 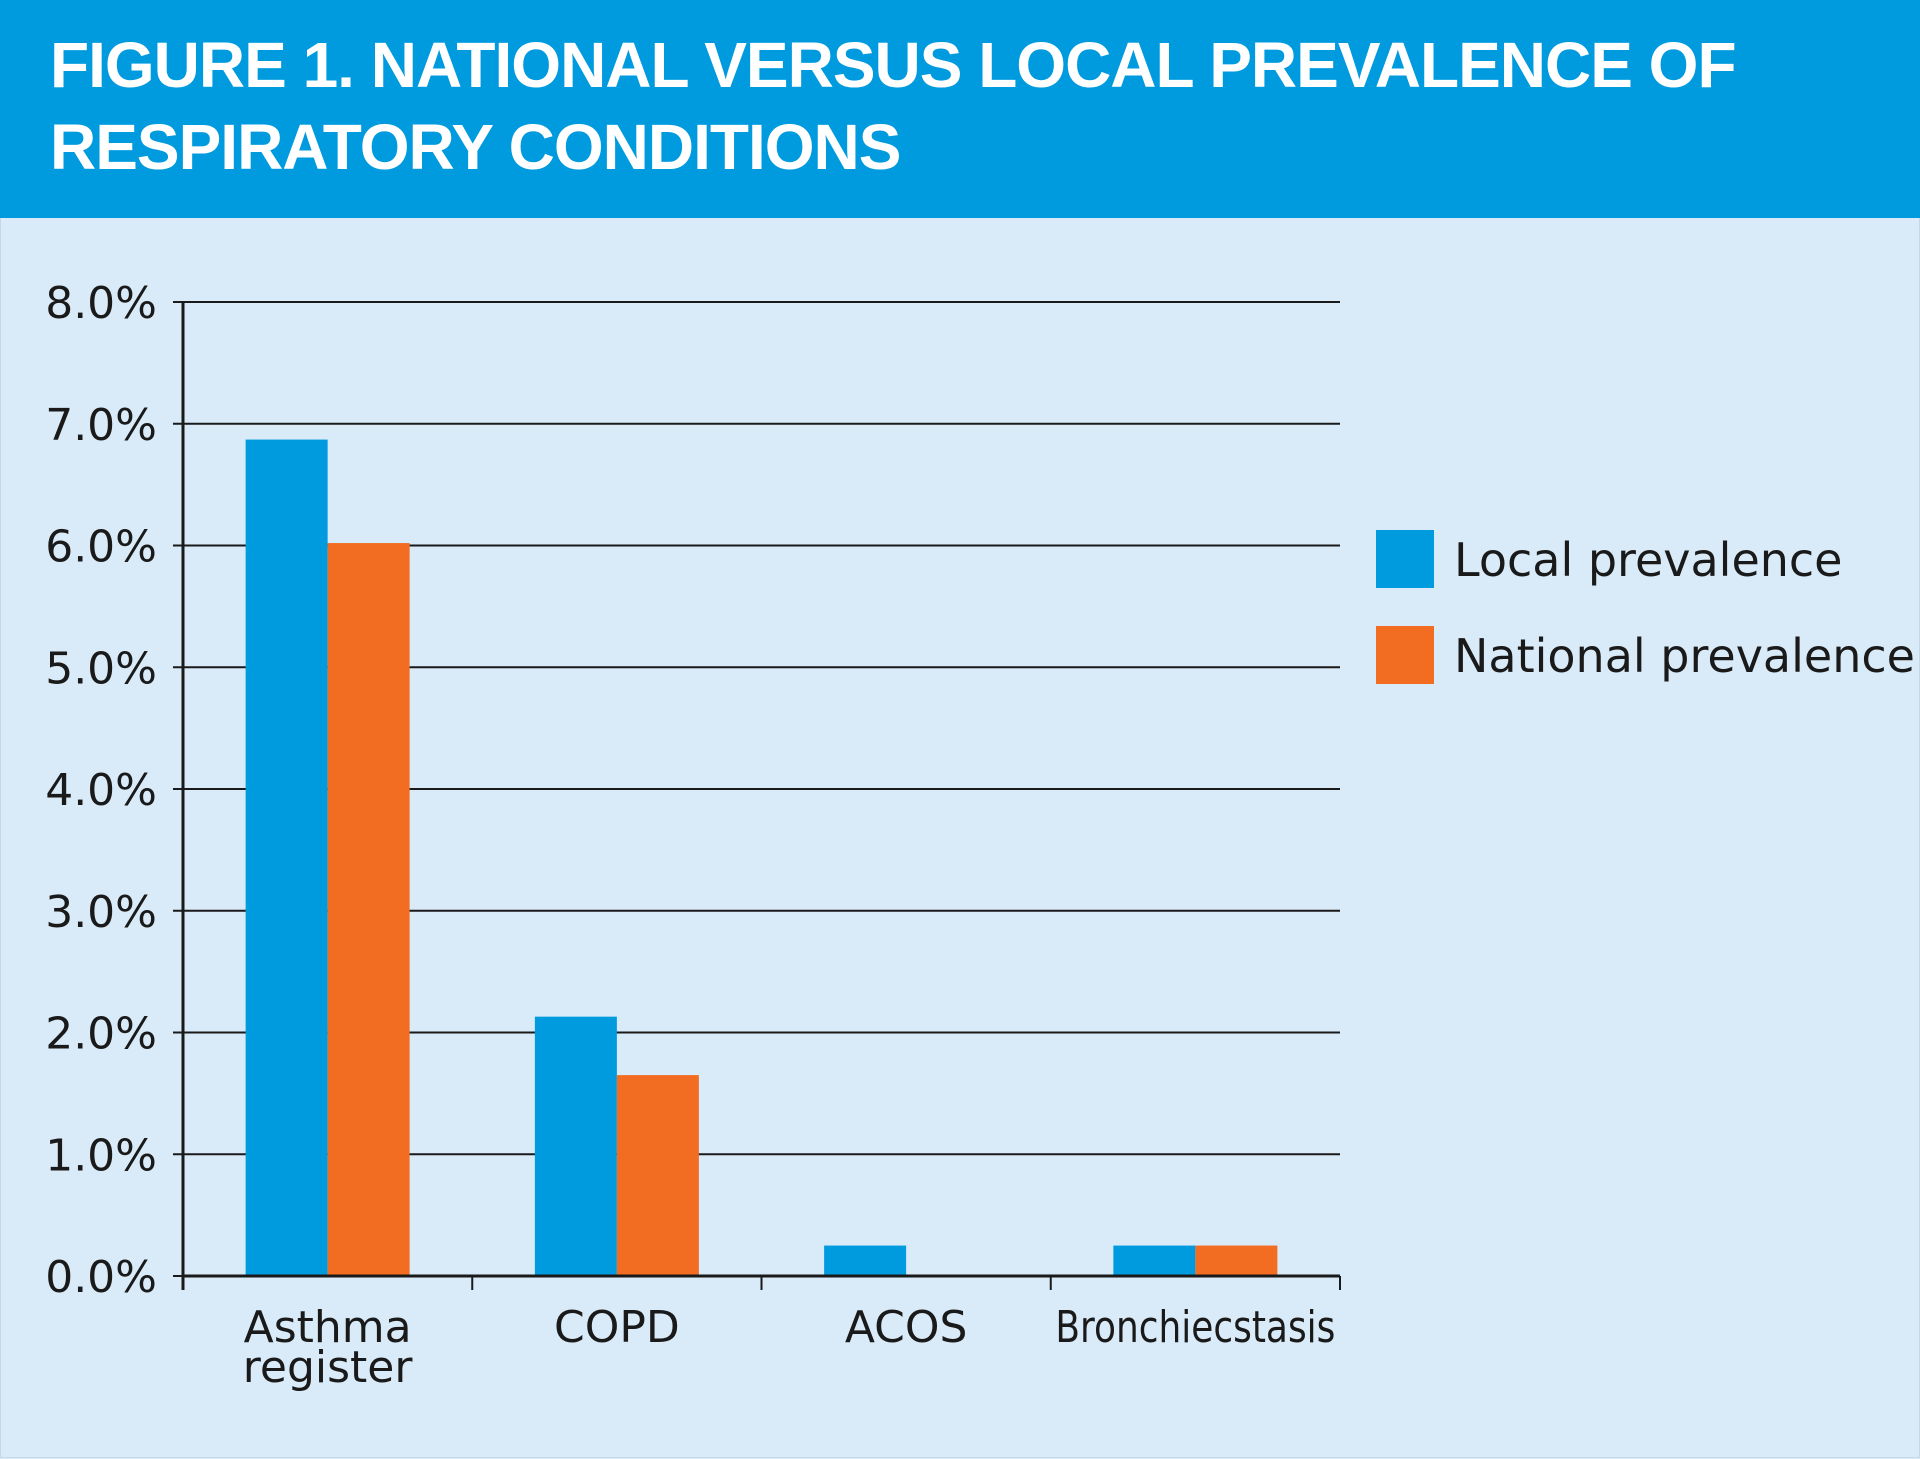 What do you see at coordinates (101, 1277) in the screenshot?
I see `y-tick-label: 0.0%` at bounding box center [101, 1277].